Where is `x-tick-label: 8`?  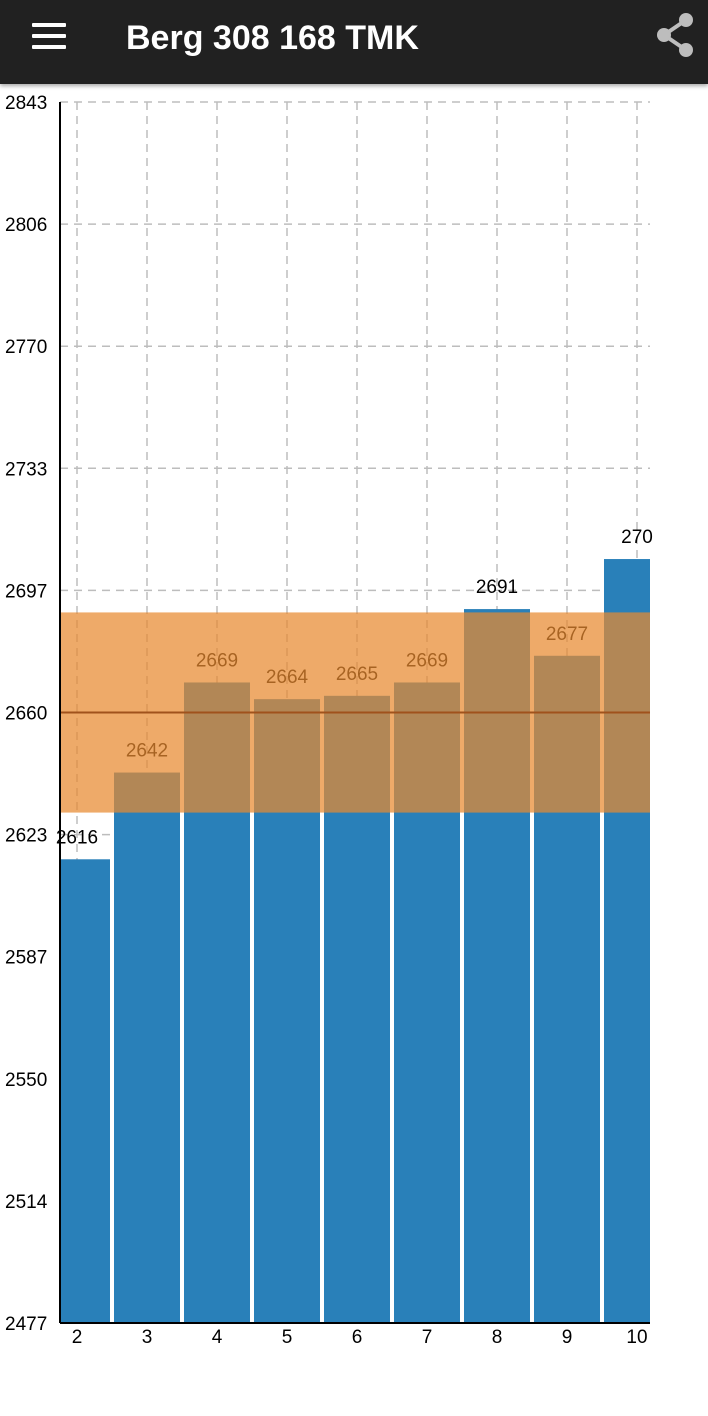 x-tick-label: 8 is located at coordinates (497, 1337).